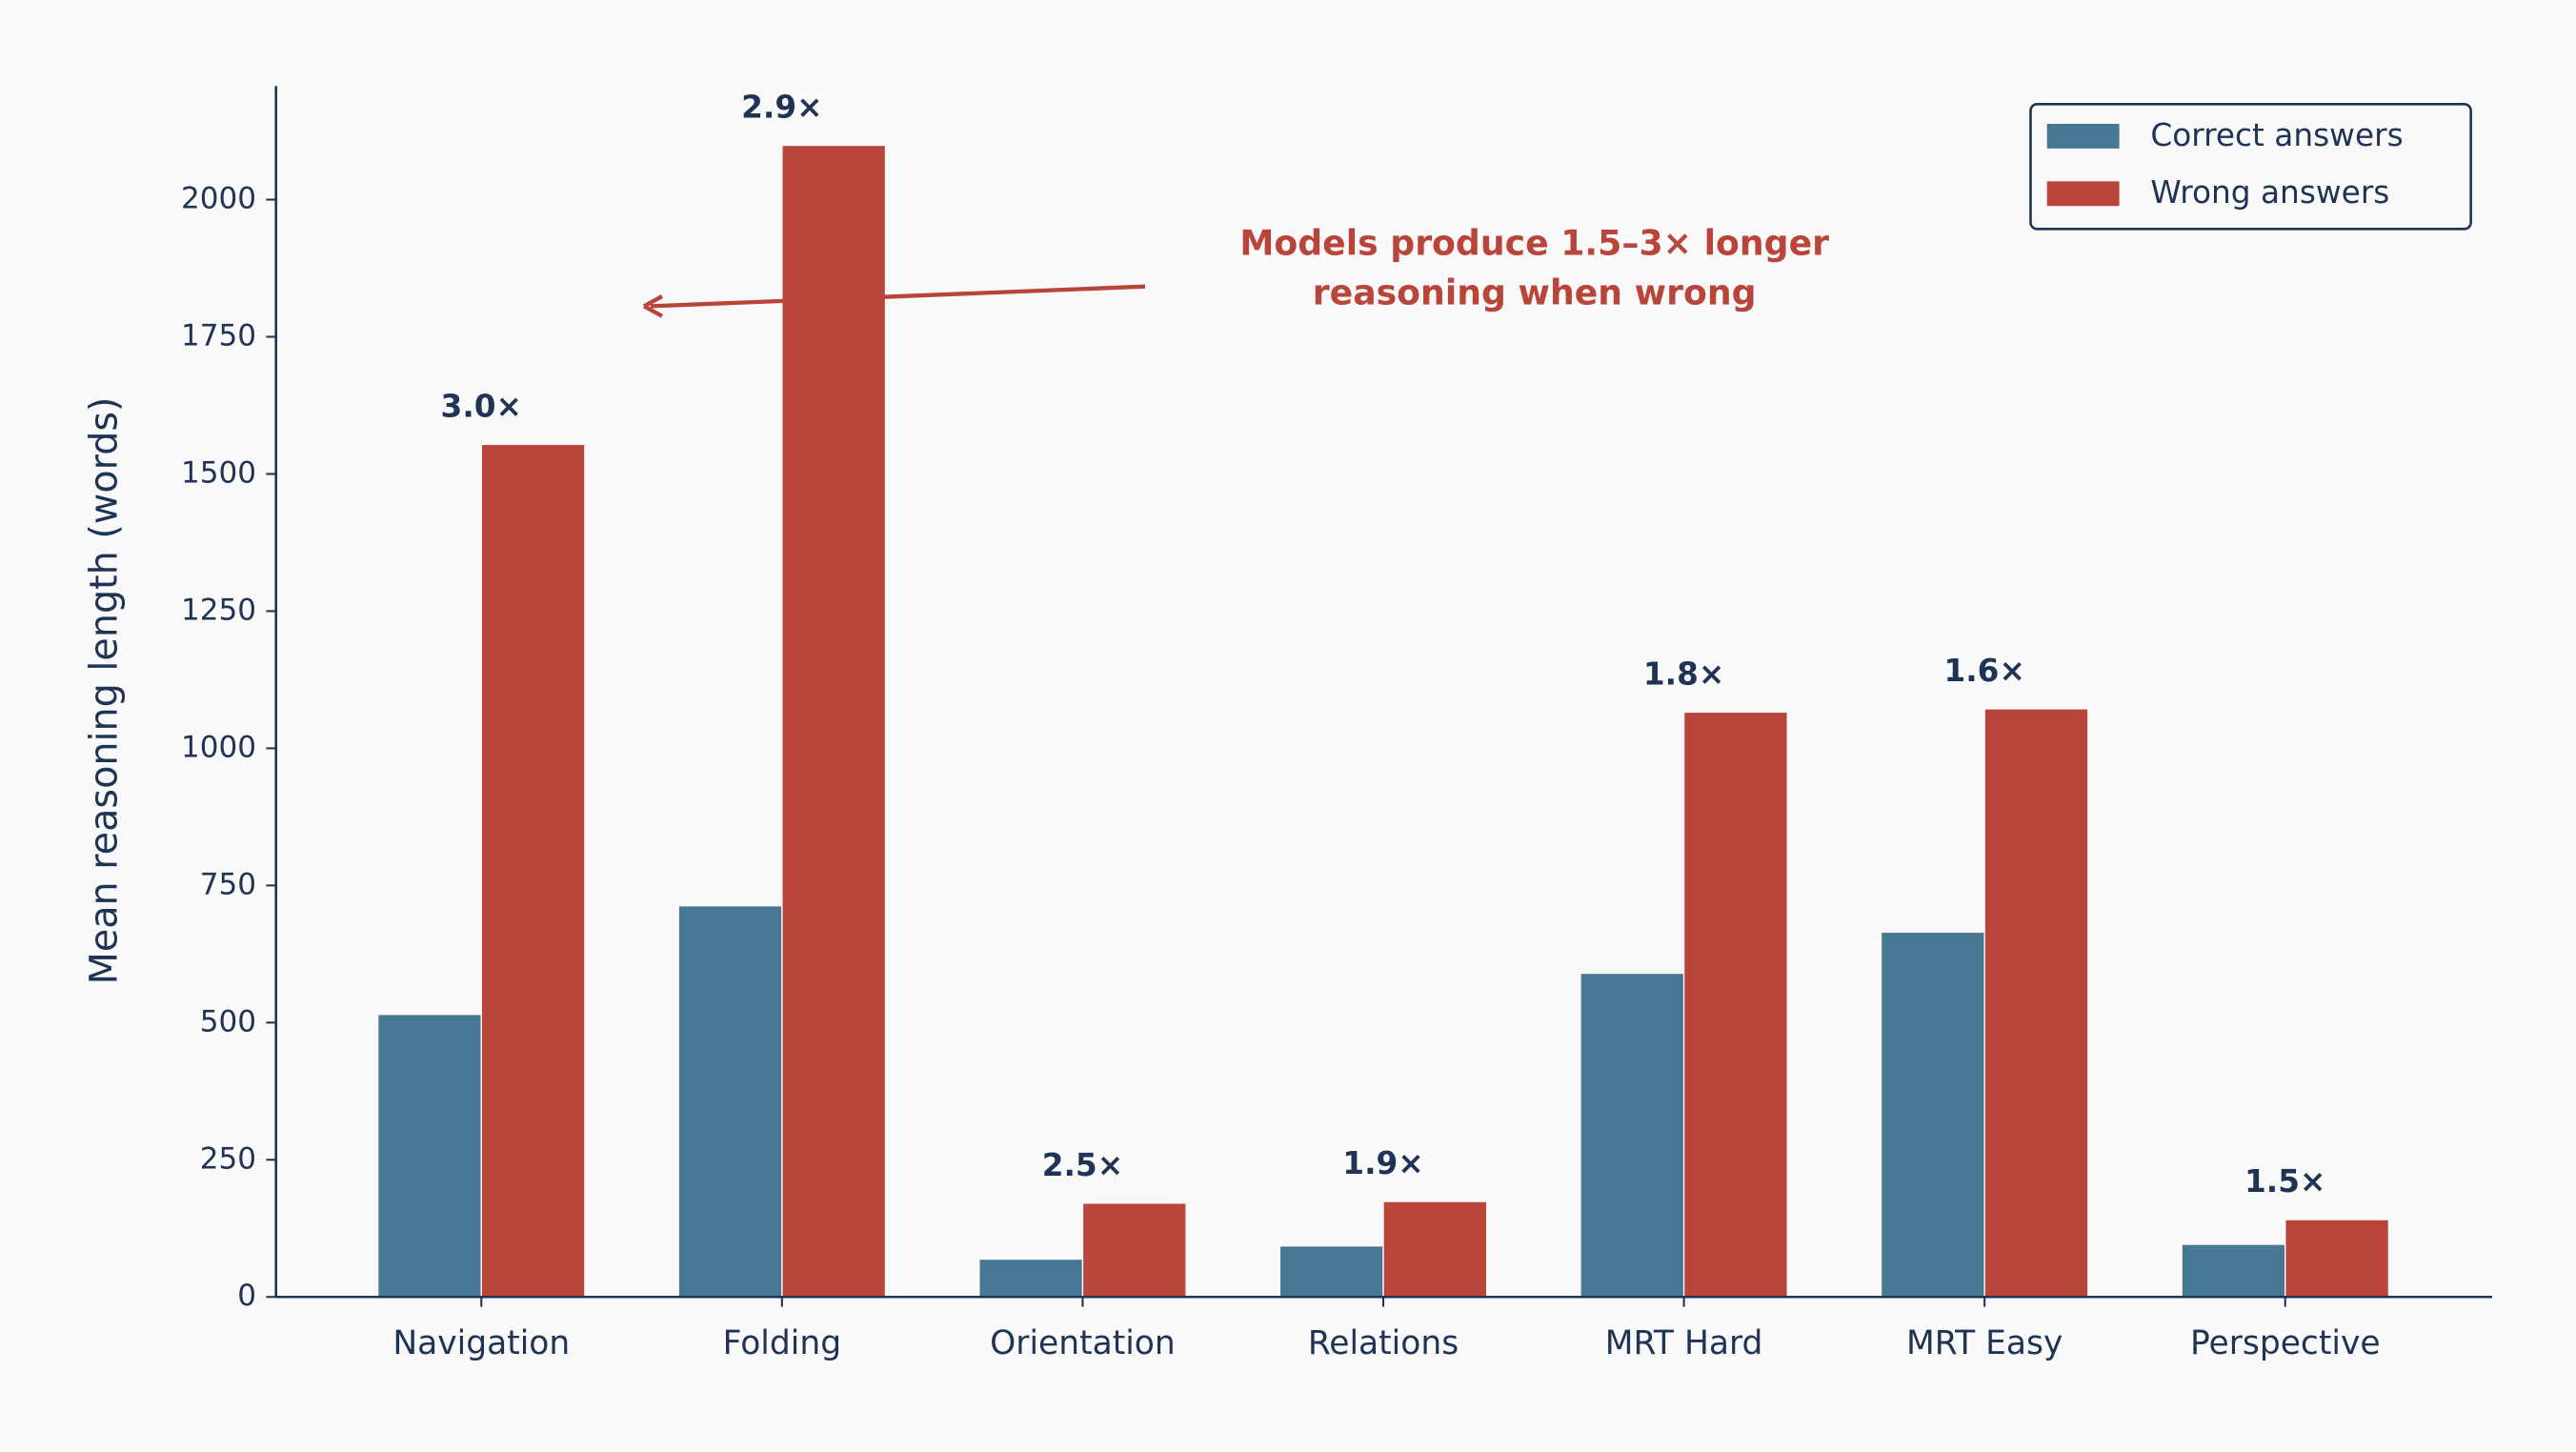 The image size is (2576, 1452). What do you see at coordinates (481, 1343) in the screenshot?
I see `x-tick-label: Navigation` at bounding box center [481, 1343].